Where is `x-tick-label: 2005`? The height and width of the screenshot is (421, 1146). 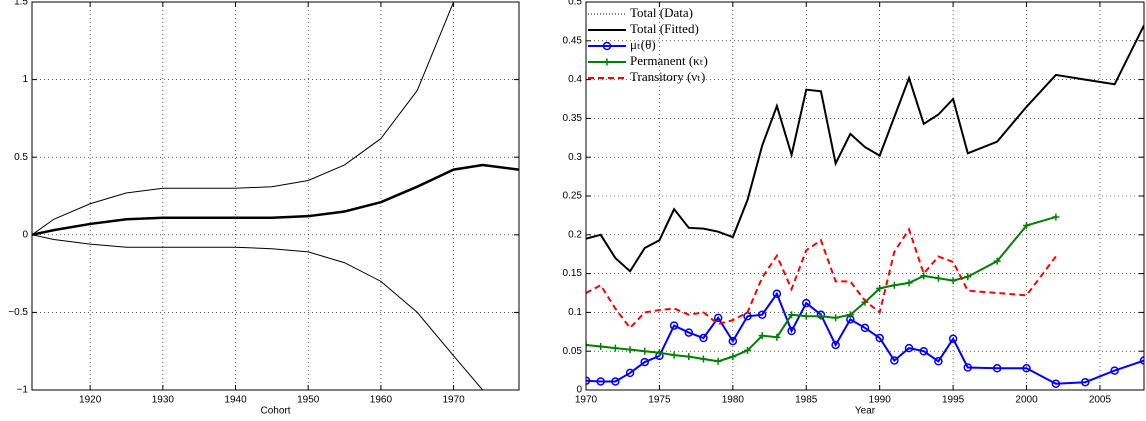 x-tick-label: 2005 is located at coordinates (1100, 400).